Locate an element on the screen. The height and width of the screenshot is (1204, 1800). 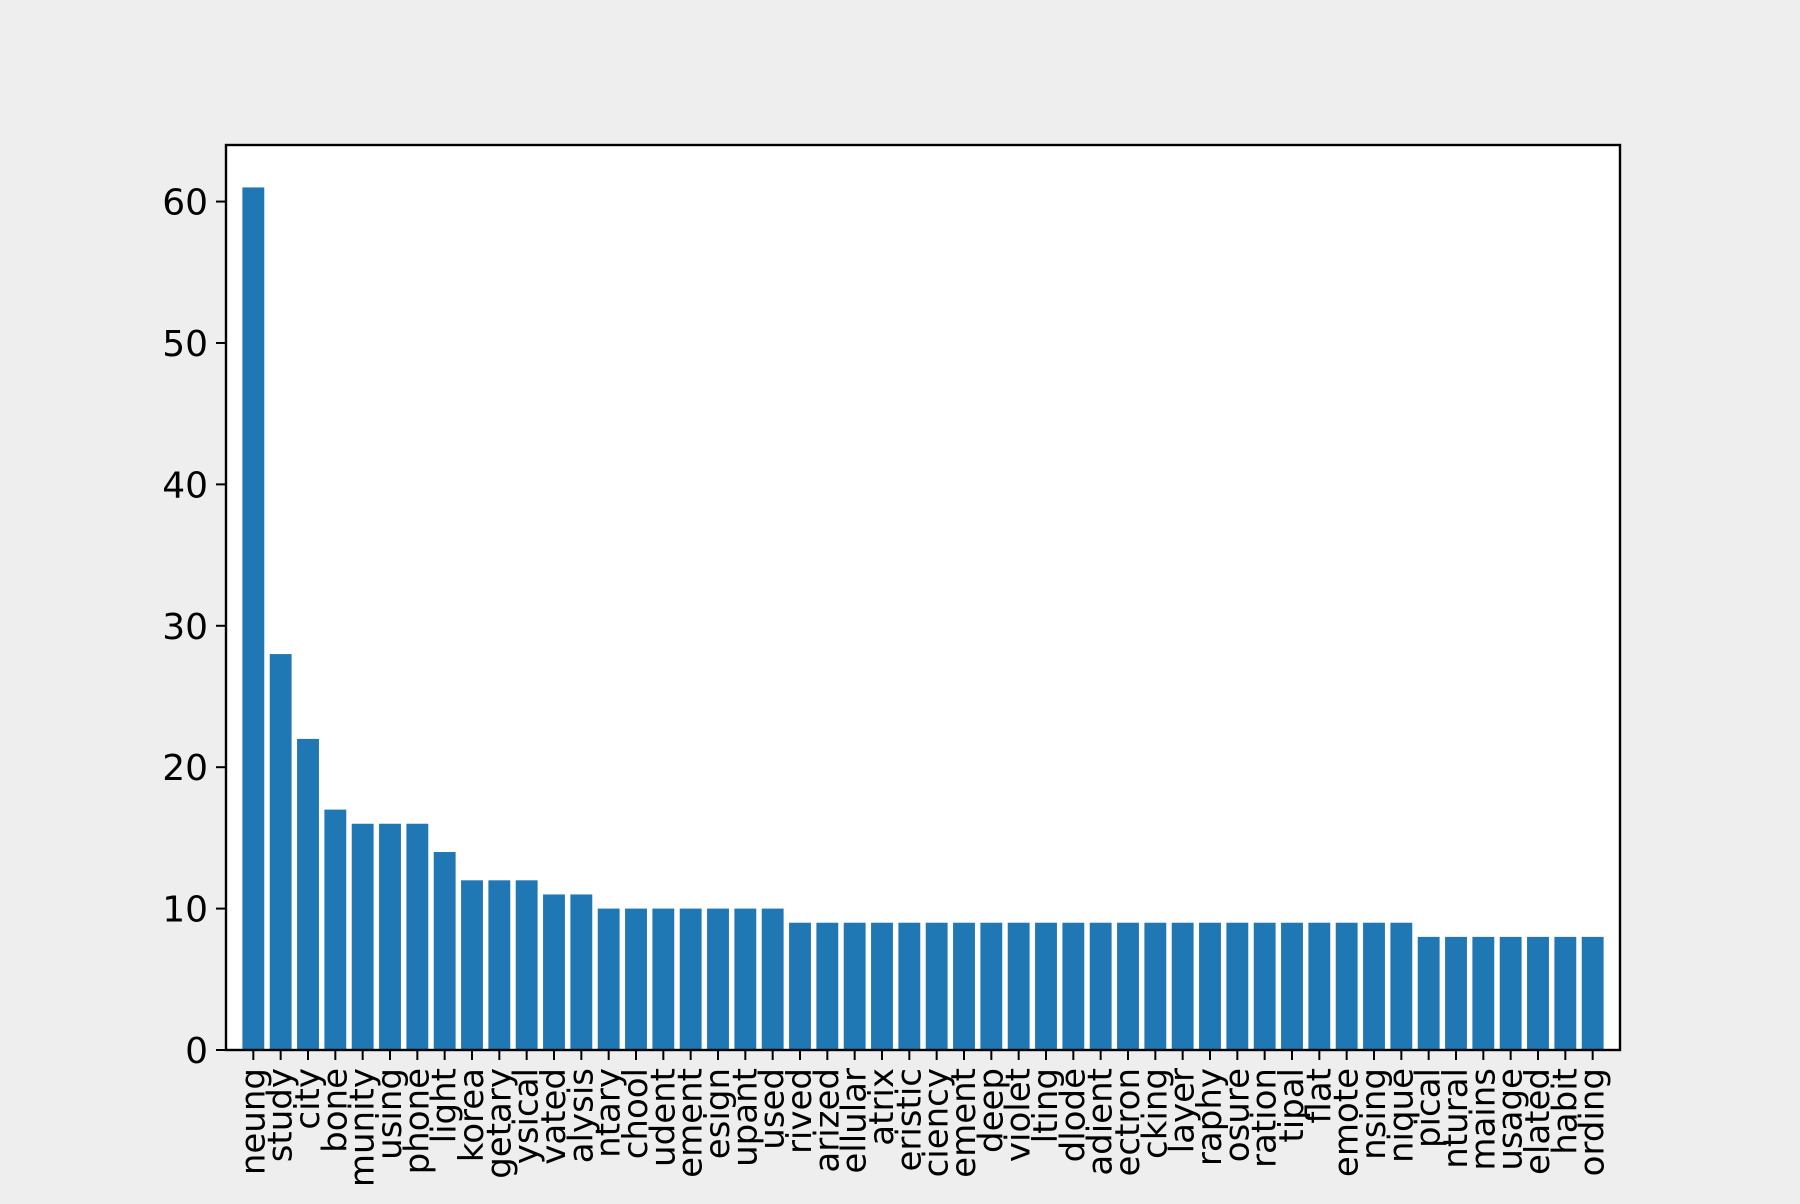
x-tick-label: study is located at coordinates (281, 1115).